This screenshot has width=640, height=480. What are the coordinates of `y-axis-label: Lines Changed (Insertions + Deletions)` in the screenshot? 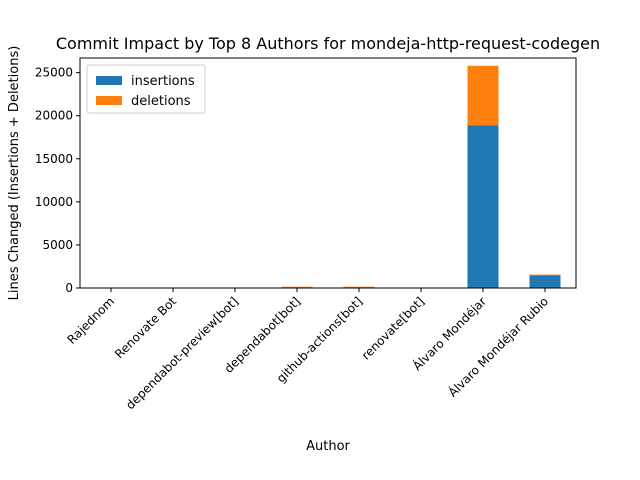 It's located at (14, 173).